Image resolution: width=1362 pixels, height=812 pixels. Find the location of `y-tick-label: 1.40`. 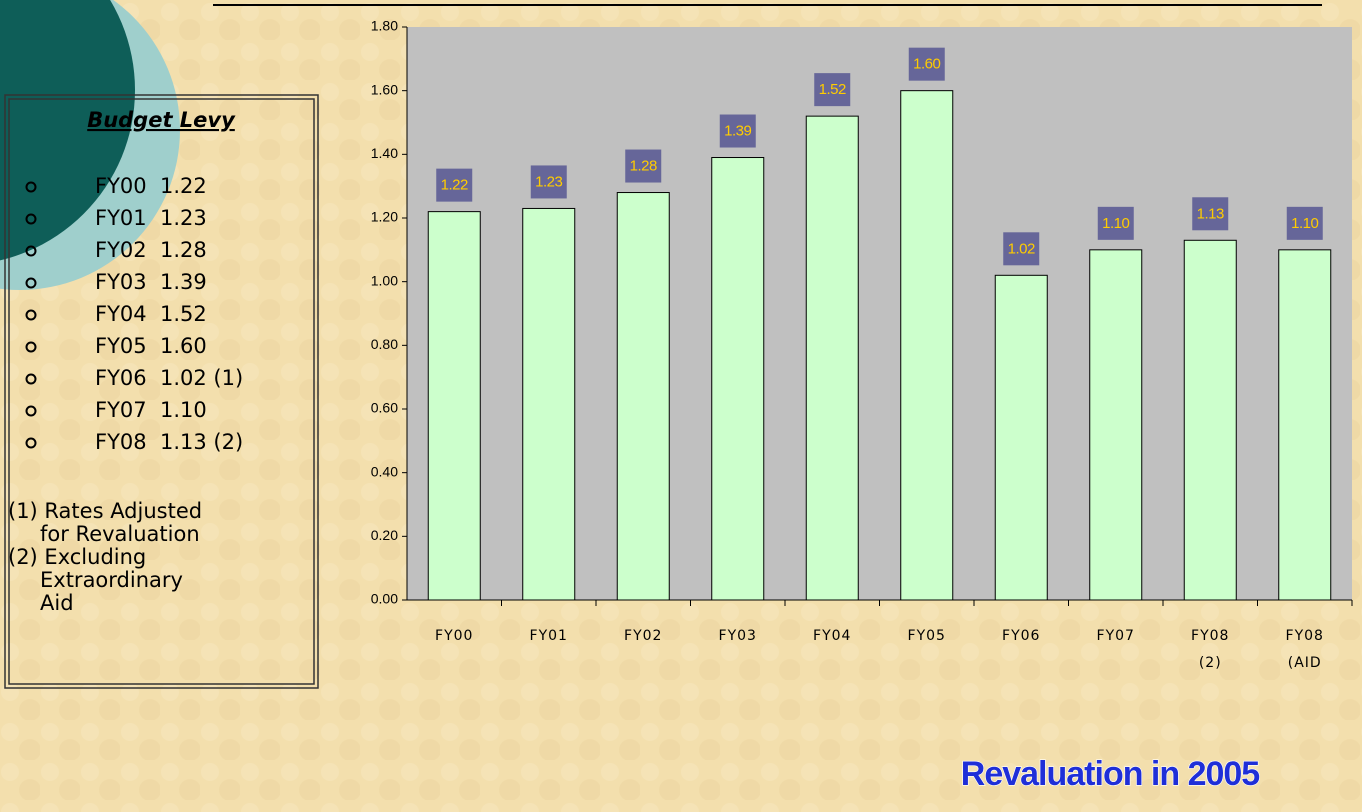

y-tick-label: 1.40 is located at coordinates (384, 153).